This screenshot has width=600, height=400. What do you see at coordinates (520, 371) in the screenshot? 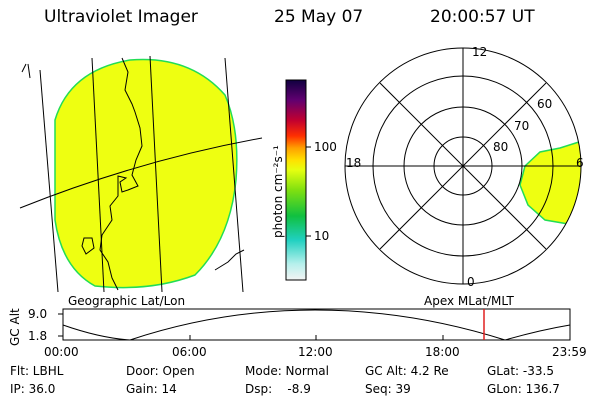
I see `status-glat: GLat: -33.5` at bounding box center [520, 371].